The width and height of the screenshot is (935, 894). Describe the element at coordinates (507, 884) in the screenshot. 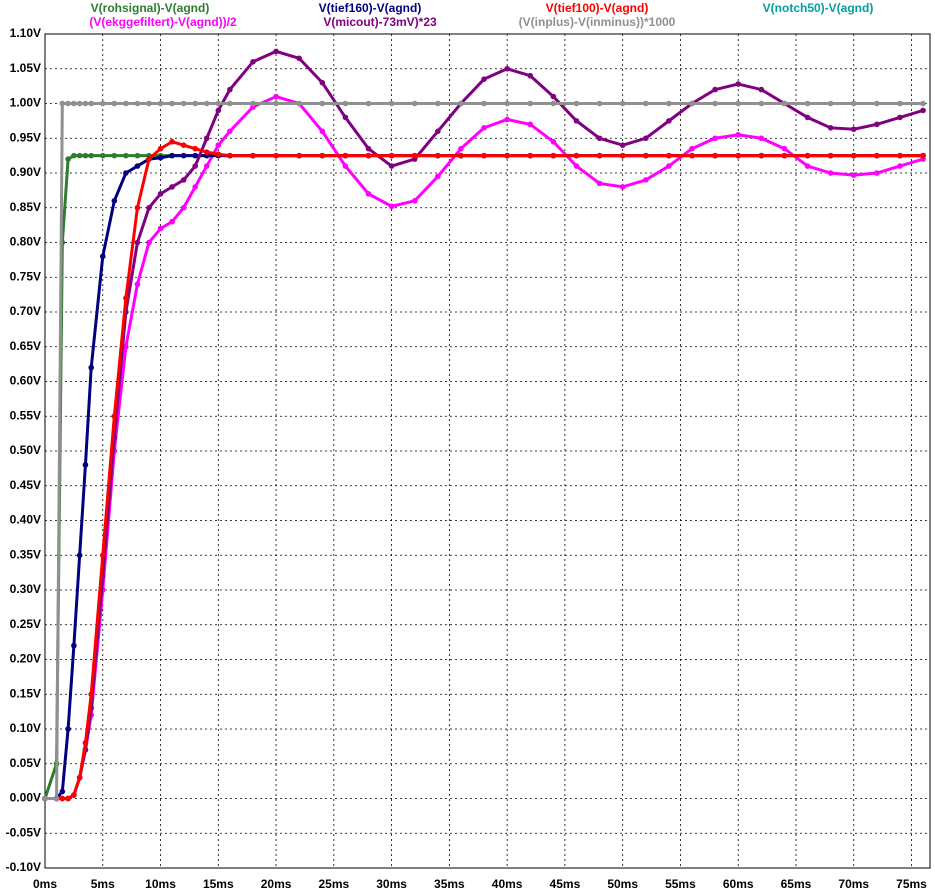

I see `x-tick-label: 40ms` at that location.